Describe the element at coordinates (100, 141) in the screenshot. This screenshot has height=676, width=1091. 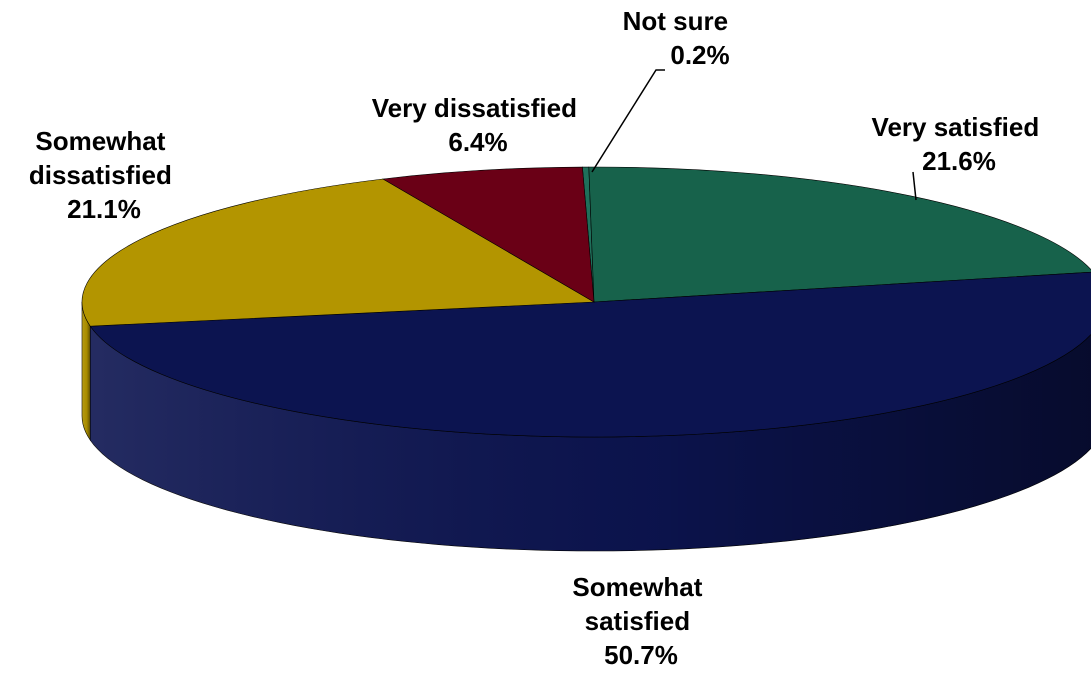
I see `label-somewhat-dissatisfied-name-1: Somewhat` at that location.